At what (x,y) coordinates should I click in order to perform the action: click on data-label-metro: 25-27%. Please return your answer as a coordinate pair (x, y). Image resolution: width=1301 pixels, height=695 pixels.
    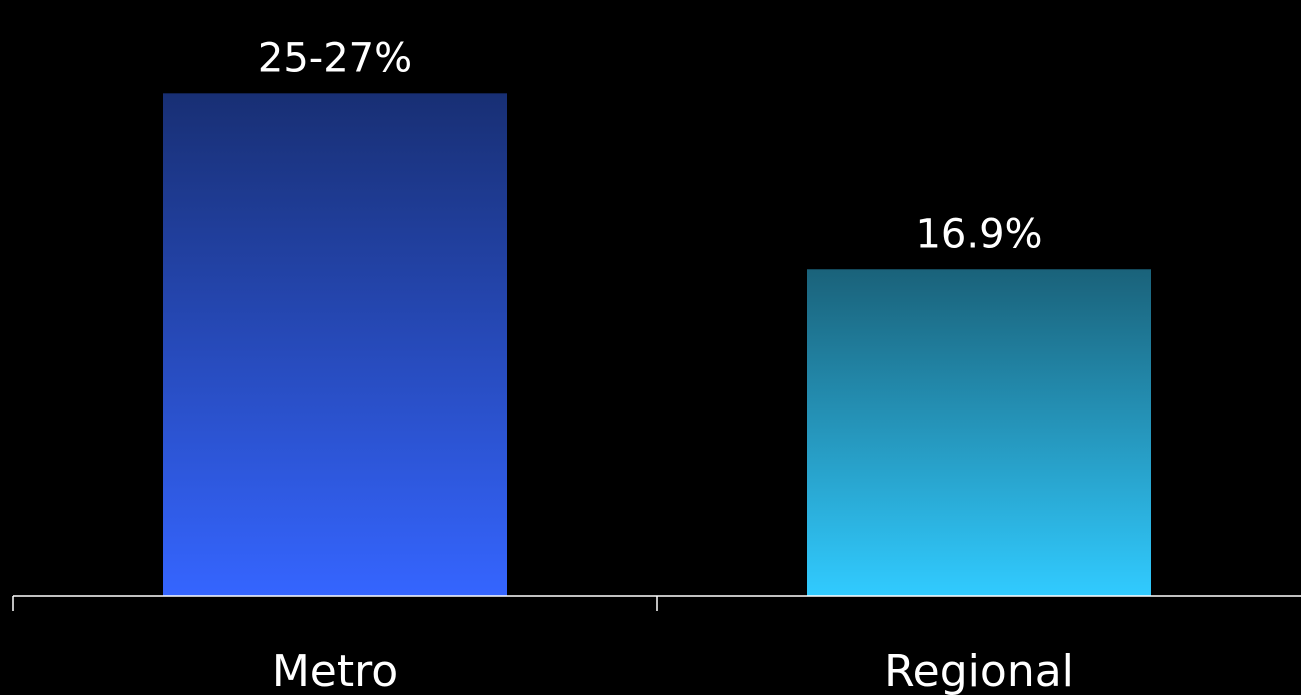
    Looking at the image, I should click on (335, 58).